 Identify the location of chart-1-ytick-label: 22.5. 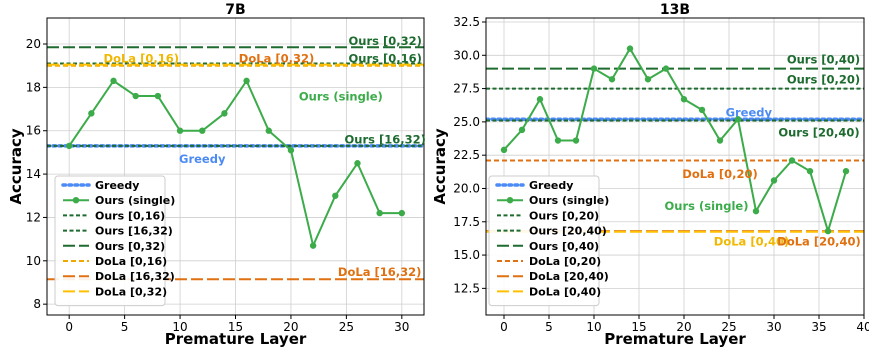
(466, 155).